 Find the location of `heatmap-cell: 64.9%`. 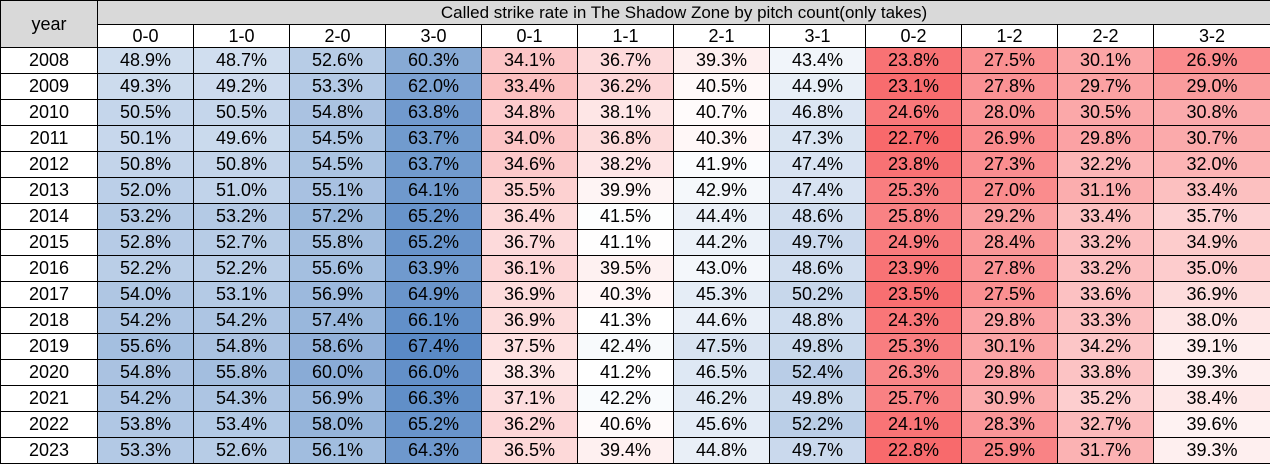

heatmap-cell: 64.9% is located at coordinates (433, 294).